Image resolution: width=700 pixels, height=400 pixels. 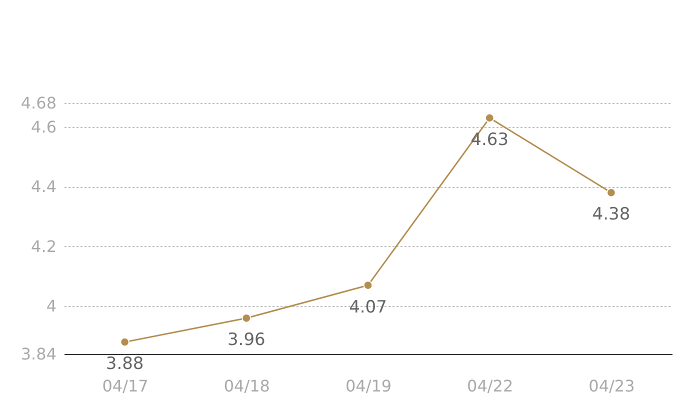 What do you see at coordinates (125, 386) in the screenshot?
I see `x-tick-label: 04/17` at bounding box center [125, 386].